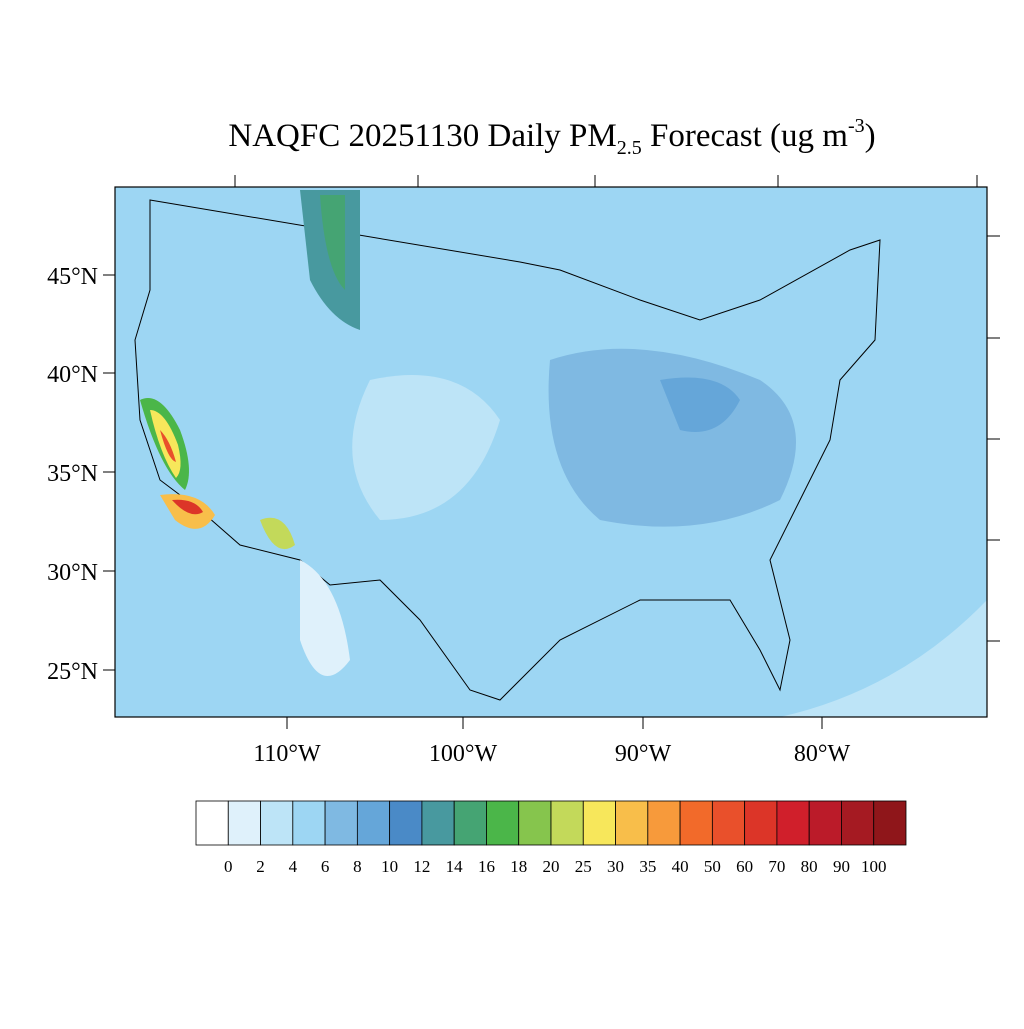 This screenshot has width=1024, height=1029. I want to click on colorbar-label: 2, so click(260, 866).